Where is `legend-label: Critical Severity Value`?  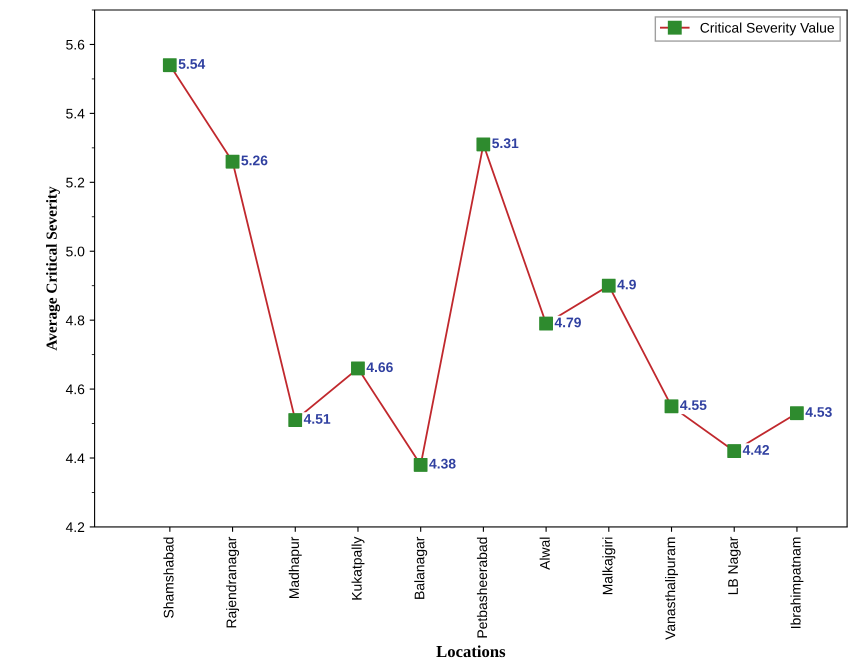
legend-label: Critical Severity Value is located at coordinates (767, 29).